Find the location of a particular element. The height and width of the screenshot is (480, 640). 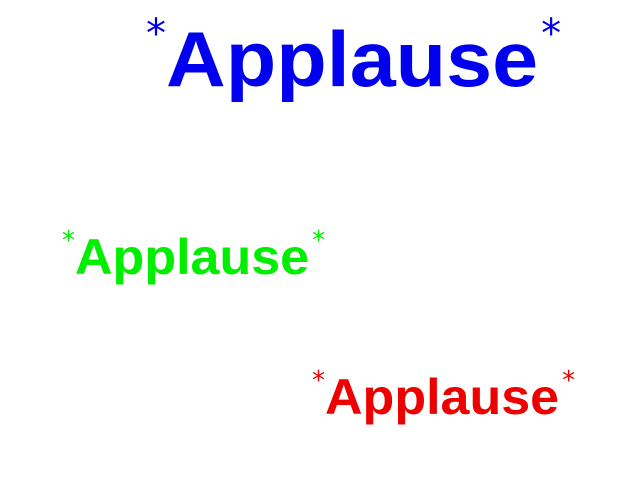

applause-label-blue: *Applause* is located at coordinates (353, 58).